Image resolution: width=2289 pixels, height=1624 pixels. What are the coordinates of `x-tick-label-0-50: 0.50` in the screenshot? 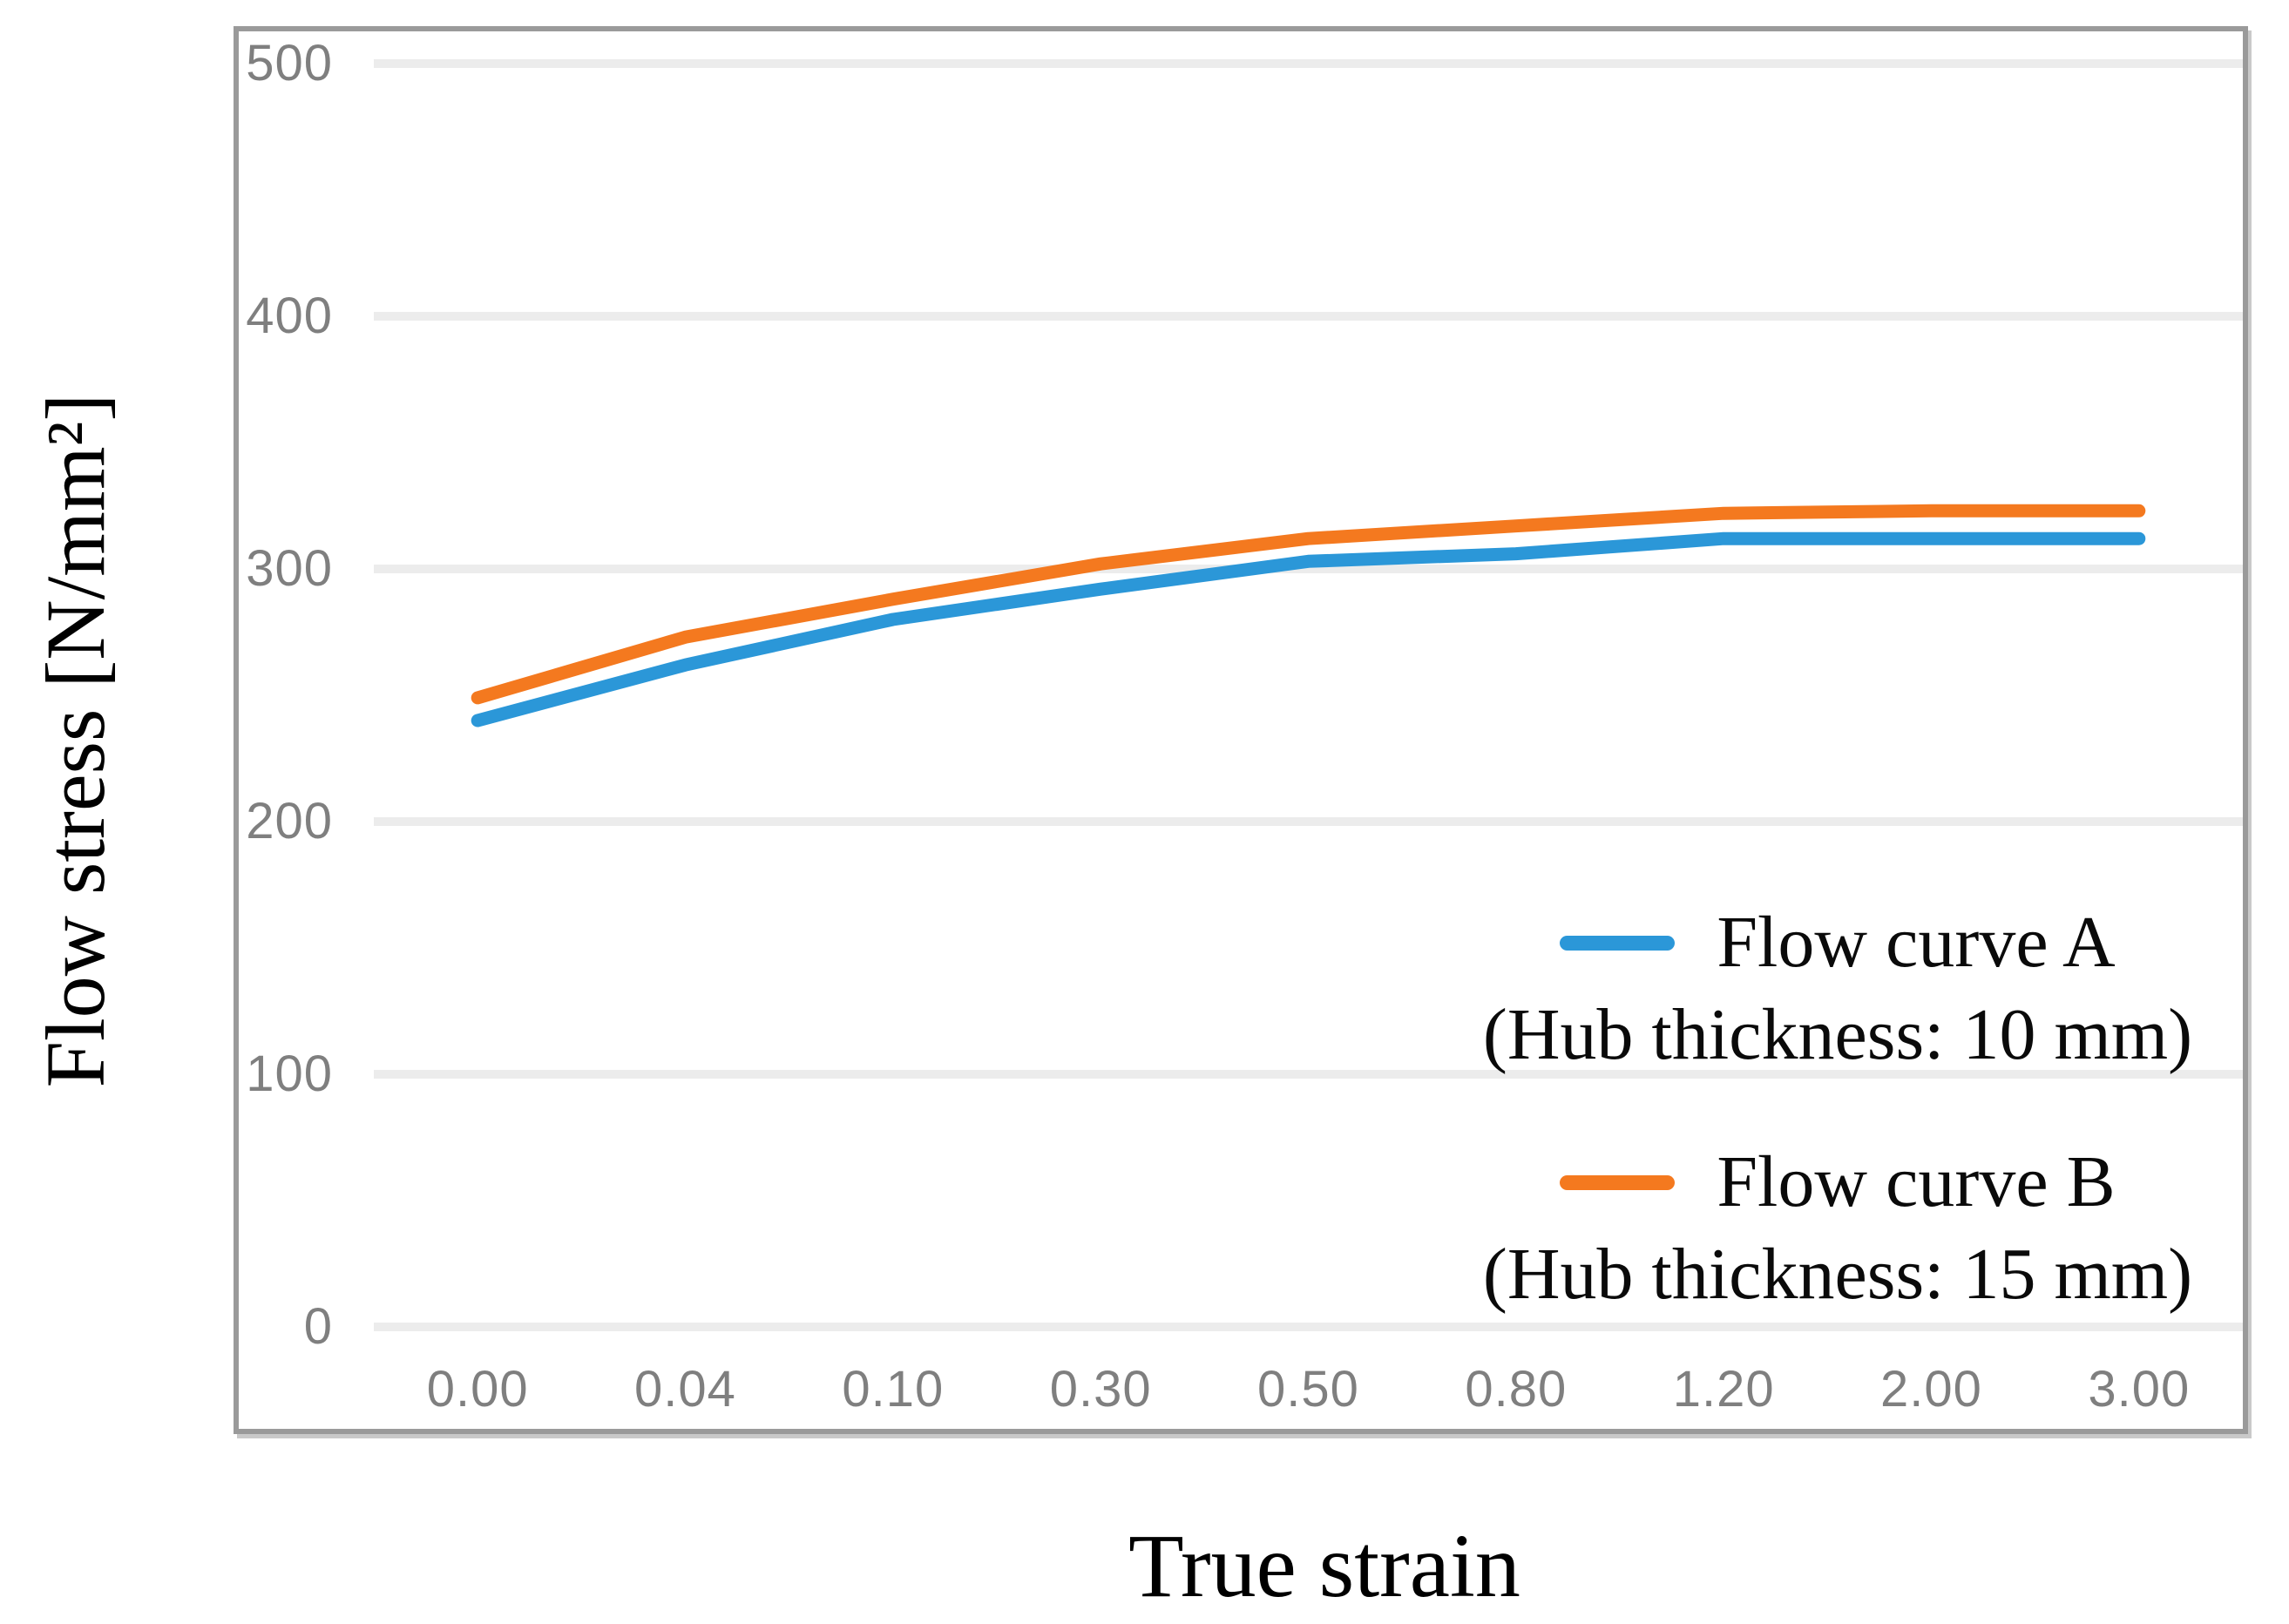 It's located at (1308, 1389).